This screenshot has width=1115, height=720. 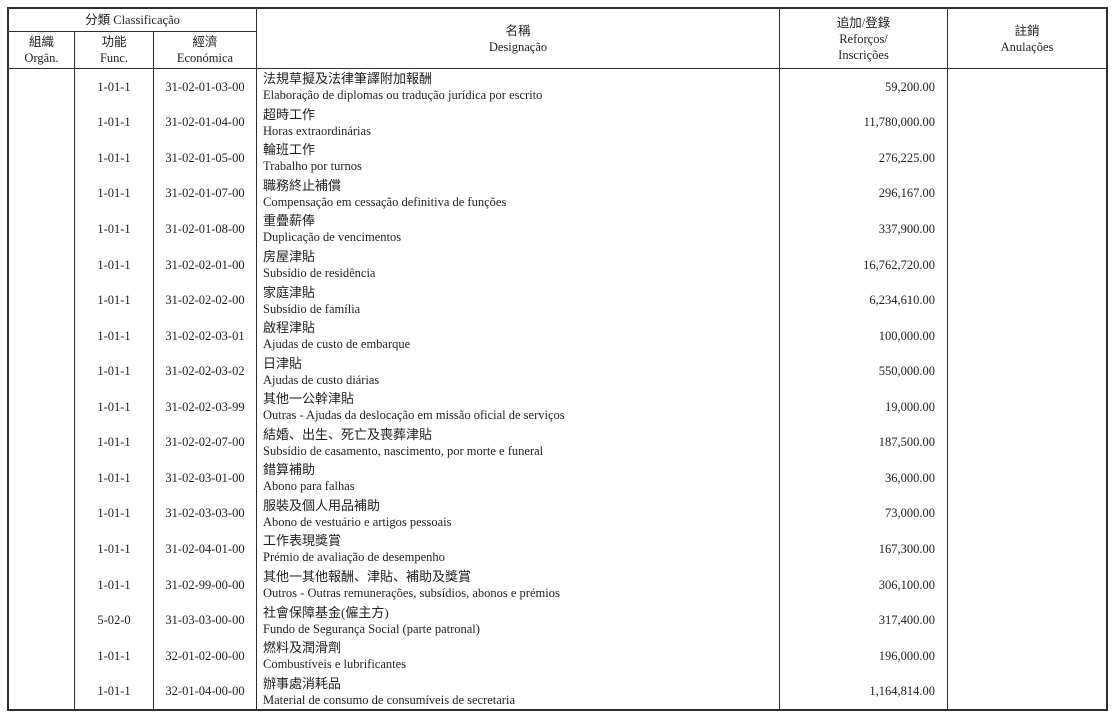 I want to click on header-economica-zh: 經濟, so click(x=205, y=42).